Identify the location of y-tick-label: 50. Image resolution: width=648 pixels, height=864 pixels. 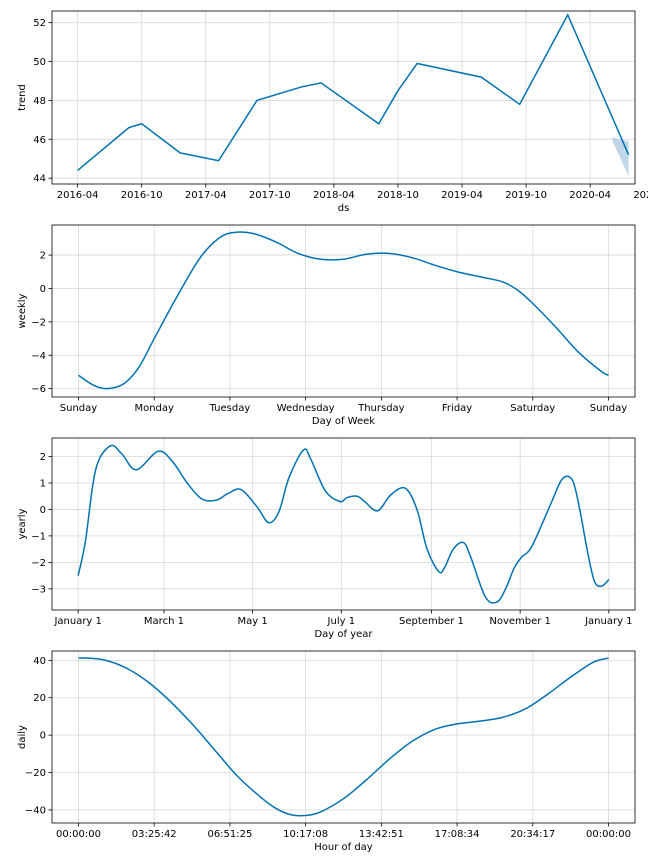
(39, 62).